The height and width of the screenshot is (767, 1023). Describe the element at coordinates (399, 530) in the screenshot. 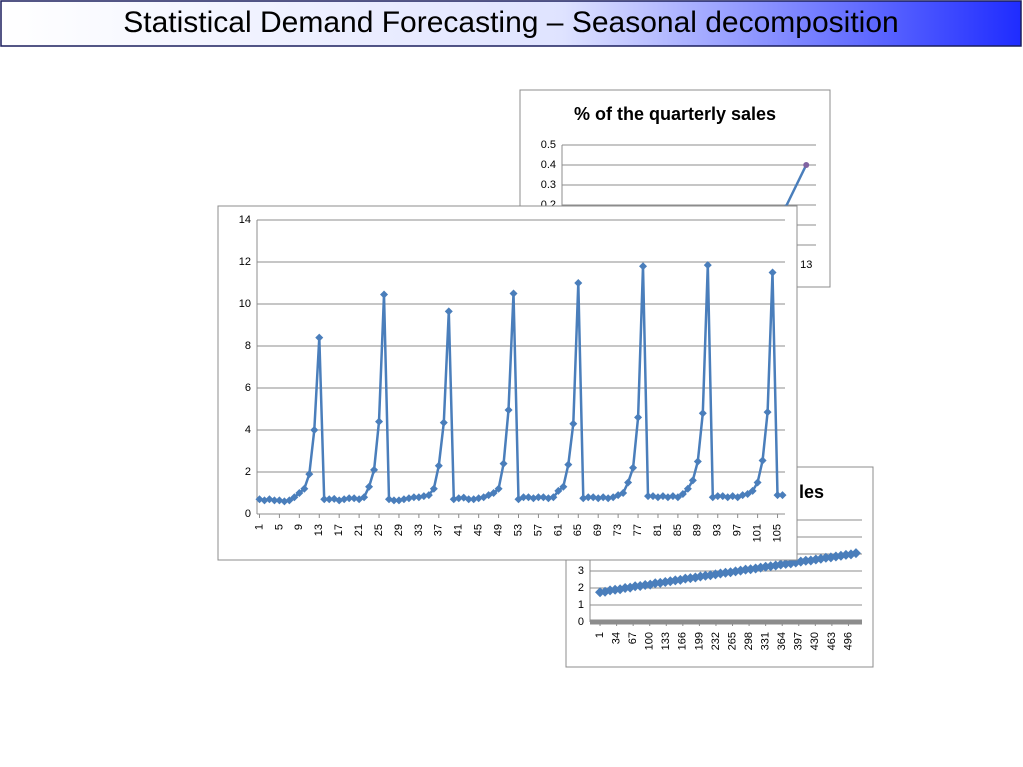

I see `x-tick-label: 29` at that location.